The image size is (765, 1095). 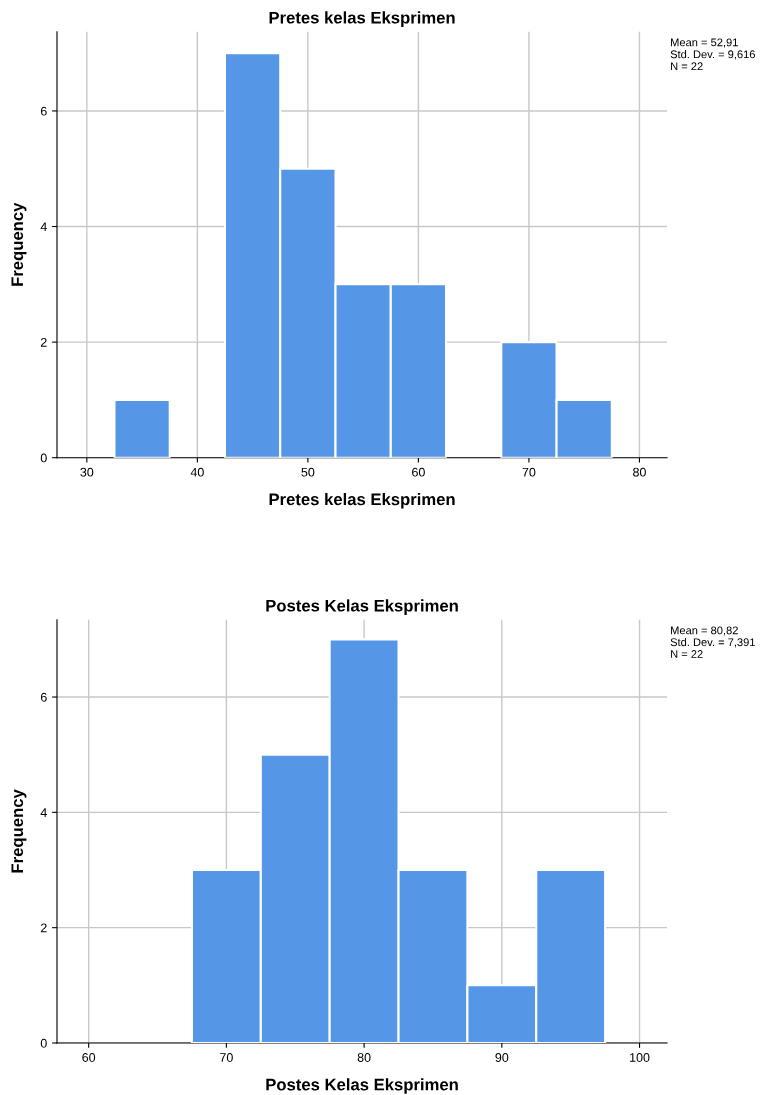 I want to click on text: Std. Dev. = 7,391, so click(x=712, y=642).